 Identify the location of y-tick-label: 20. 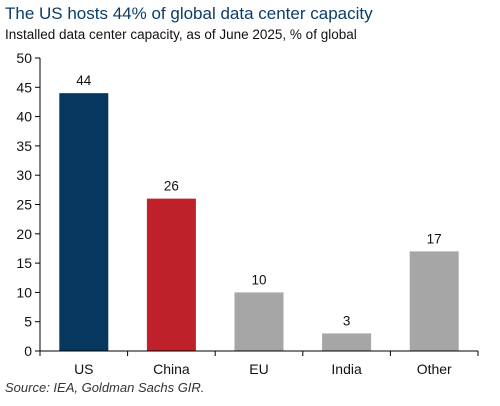
(24, 234).